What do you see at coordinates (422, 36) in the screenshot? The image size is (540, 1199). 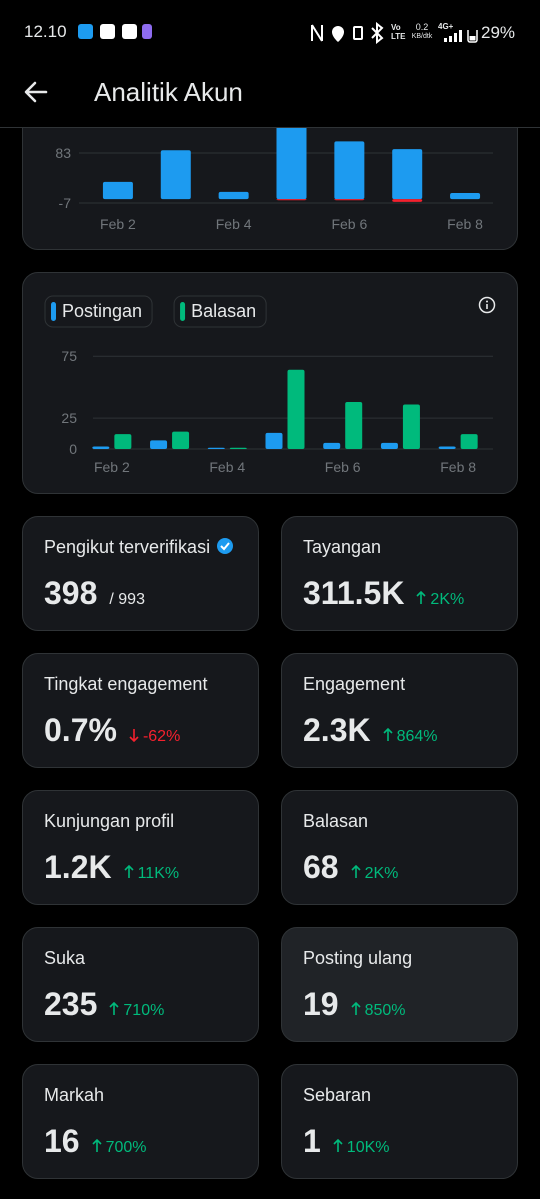 I see `speed-unit: KB/dtk` at bounding box center [422, 36].